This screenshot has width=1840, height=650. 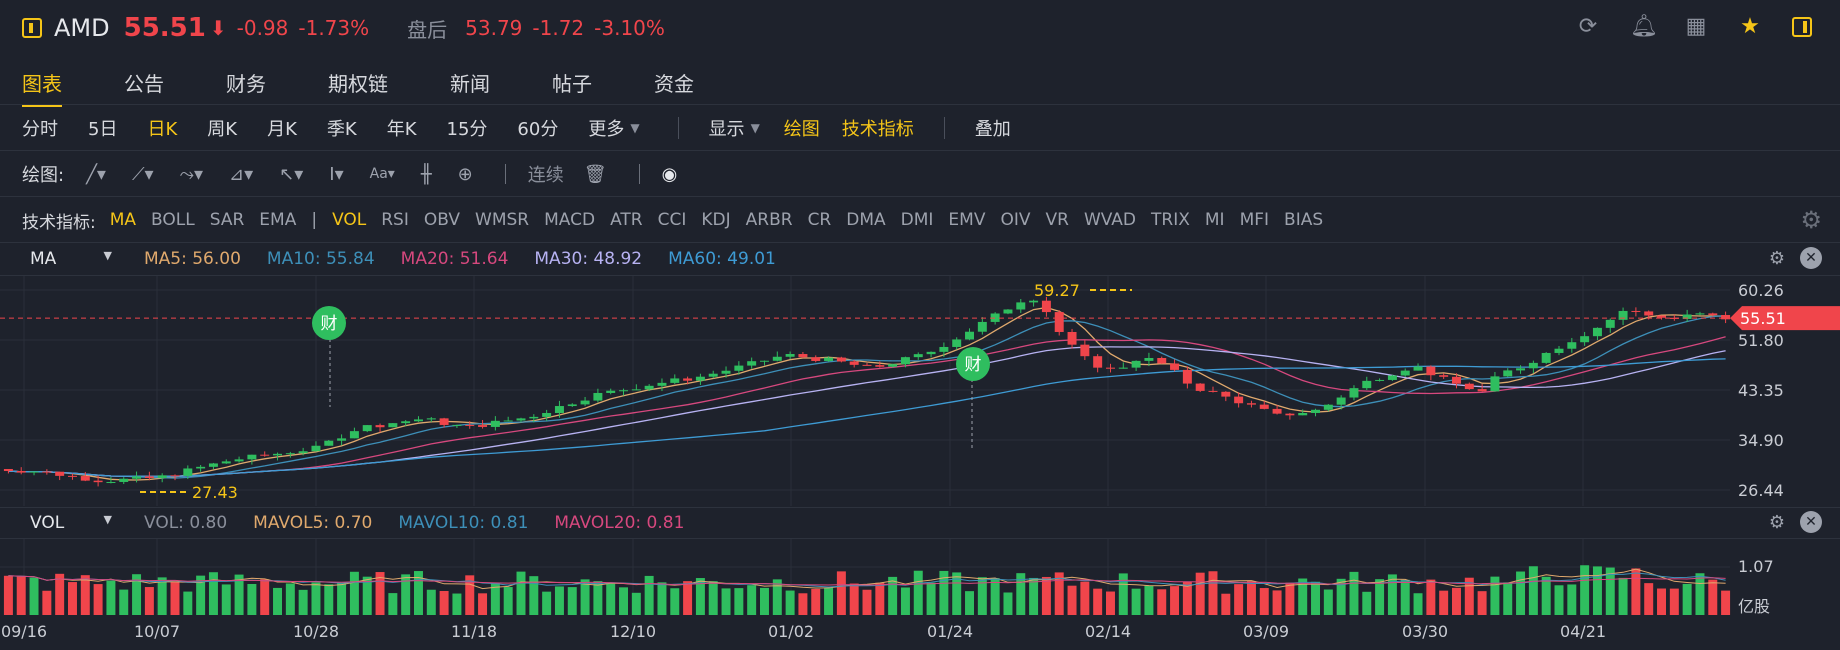 I want to click on trash-icon: 🗑︎, so click(x=595, y=174).